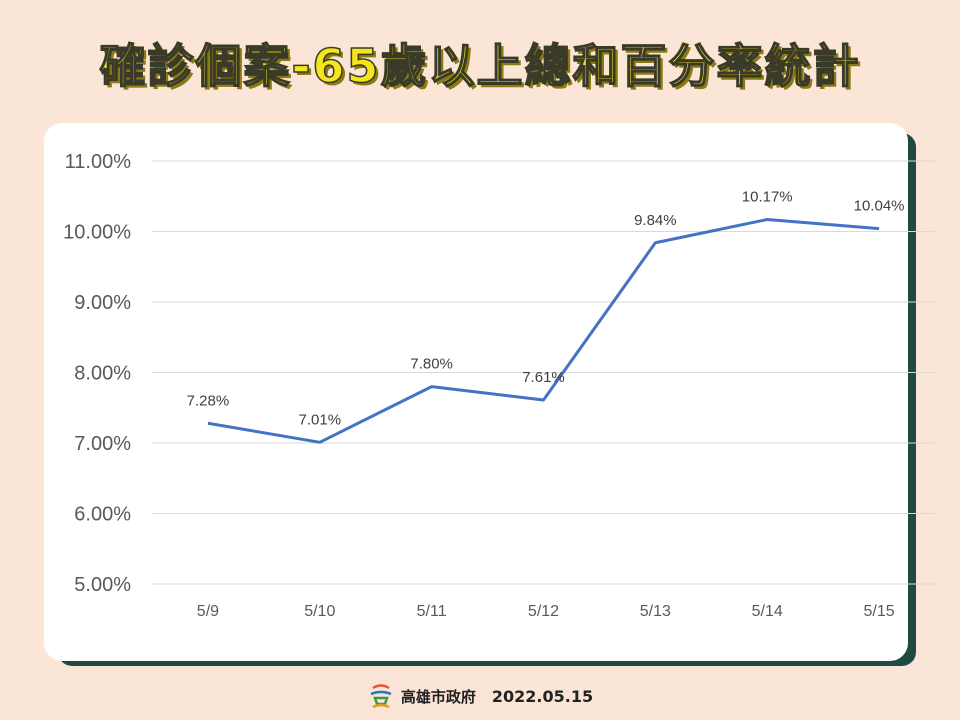 The width and height of the screenshot is (960, 720). Describe the element at coordinates (381, 696) in the screenshot. I see `kaohsiung-logo-icon` at that location.